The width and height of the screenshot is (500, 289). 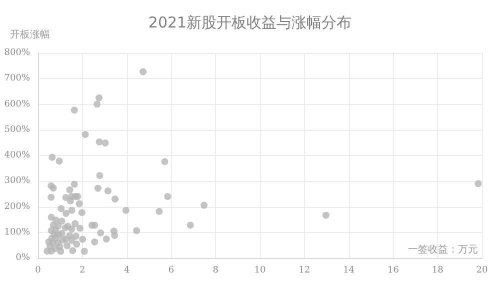 I want to click on x-tick-label: 6, so click(x=171, y=271).